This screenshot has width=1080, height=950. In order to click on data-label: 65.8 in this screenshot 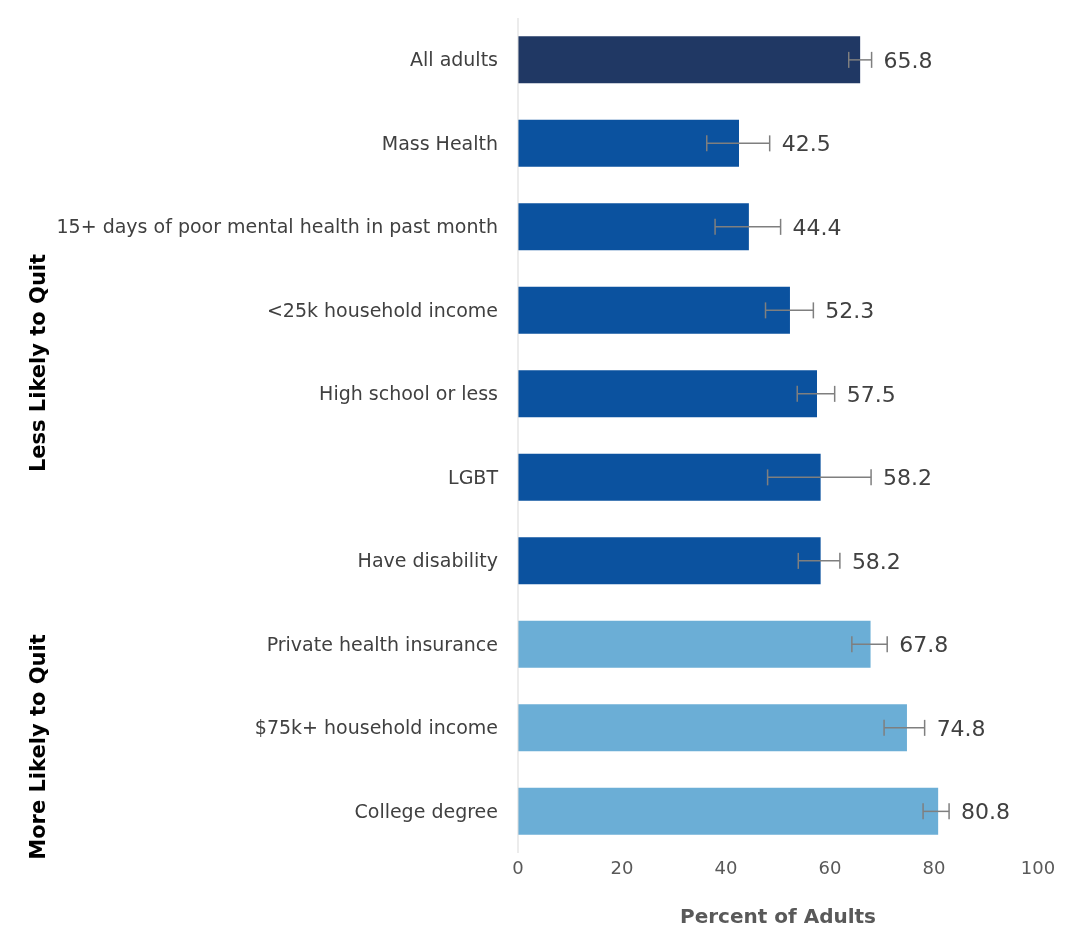, I will do `click(908, 60)`.